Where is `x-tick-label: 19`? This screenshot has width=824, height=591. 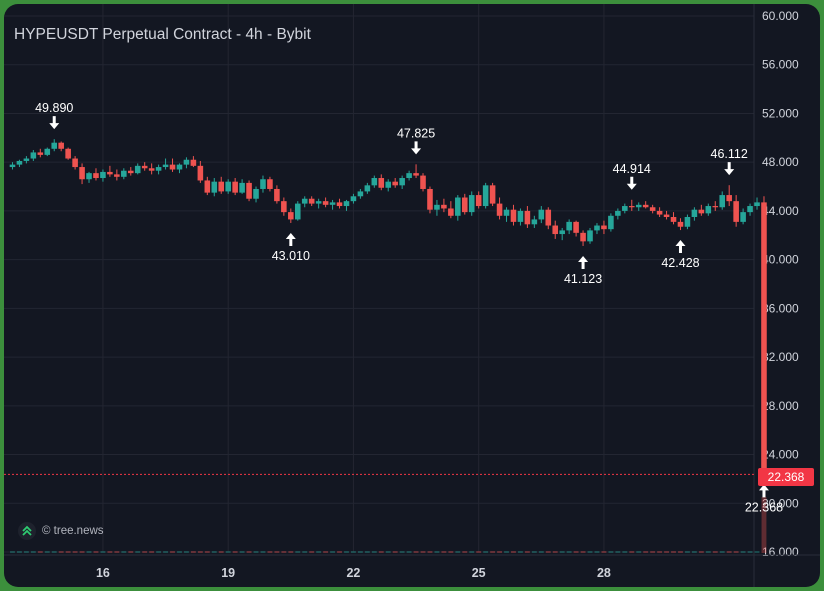 x-tick-label: 19 is located at coordinates (228, 573).